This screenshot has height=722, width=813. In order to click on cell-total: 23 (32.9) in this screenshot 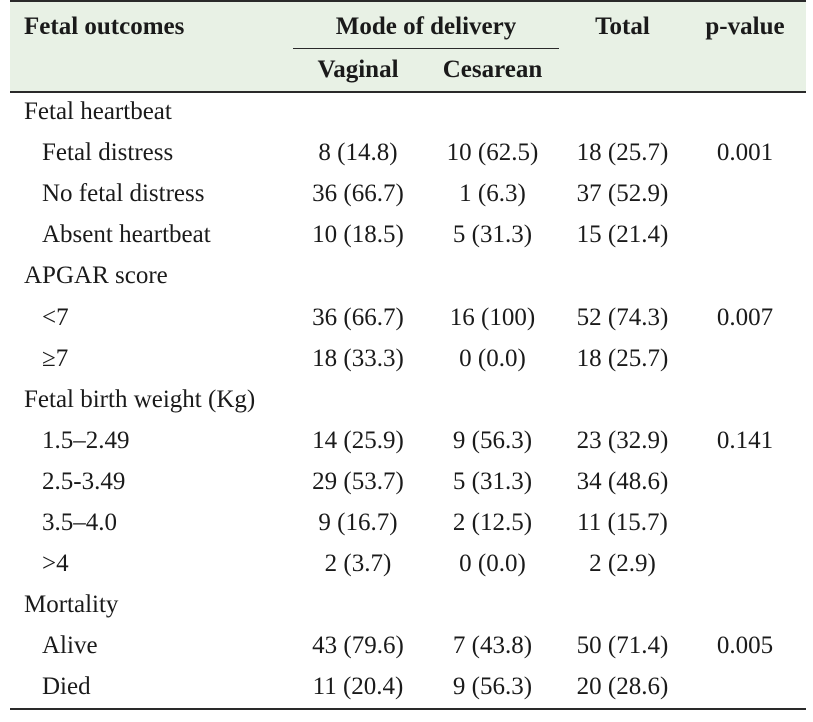, I will do `click(622, 440)`.